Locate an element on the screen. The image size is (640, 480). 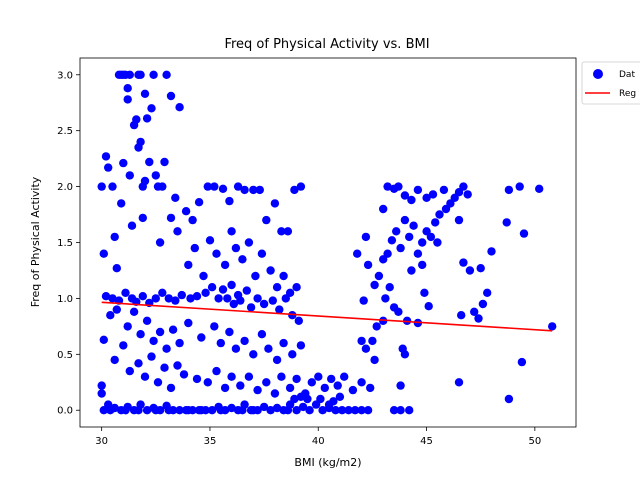
y-tick-label: 3.0 is located at coordinates (65, 75).